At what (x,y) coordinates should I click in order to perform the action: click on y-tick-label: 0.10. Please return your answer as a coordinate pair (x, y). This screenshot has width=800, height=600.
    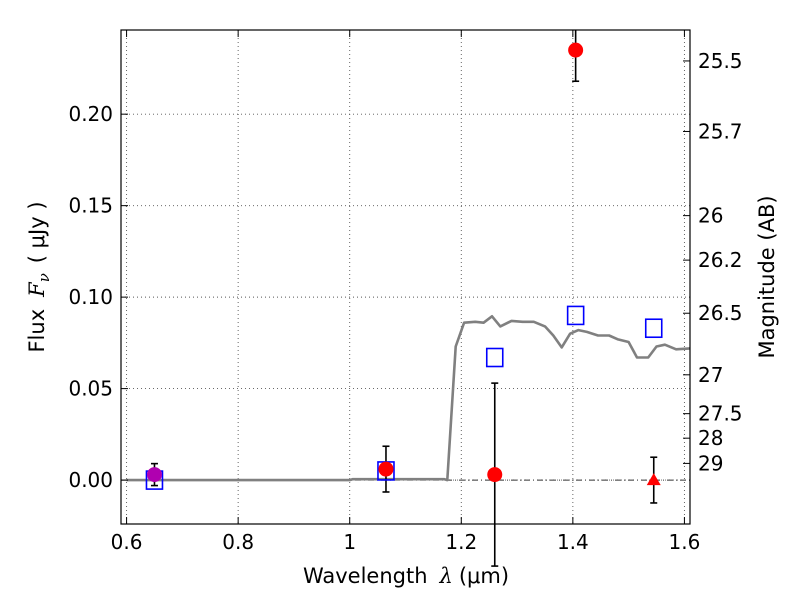
    Looking at the image, I should click on (90, 297).